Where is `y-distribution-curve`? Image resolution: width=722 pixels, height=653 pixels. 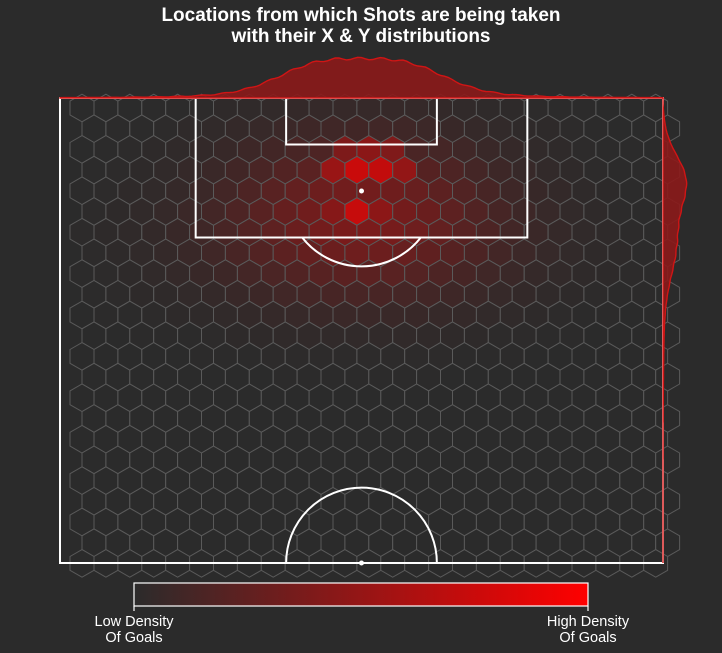
y-distribution-curve is located at coordinates (675, 330).